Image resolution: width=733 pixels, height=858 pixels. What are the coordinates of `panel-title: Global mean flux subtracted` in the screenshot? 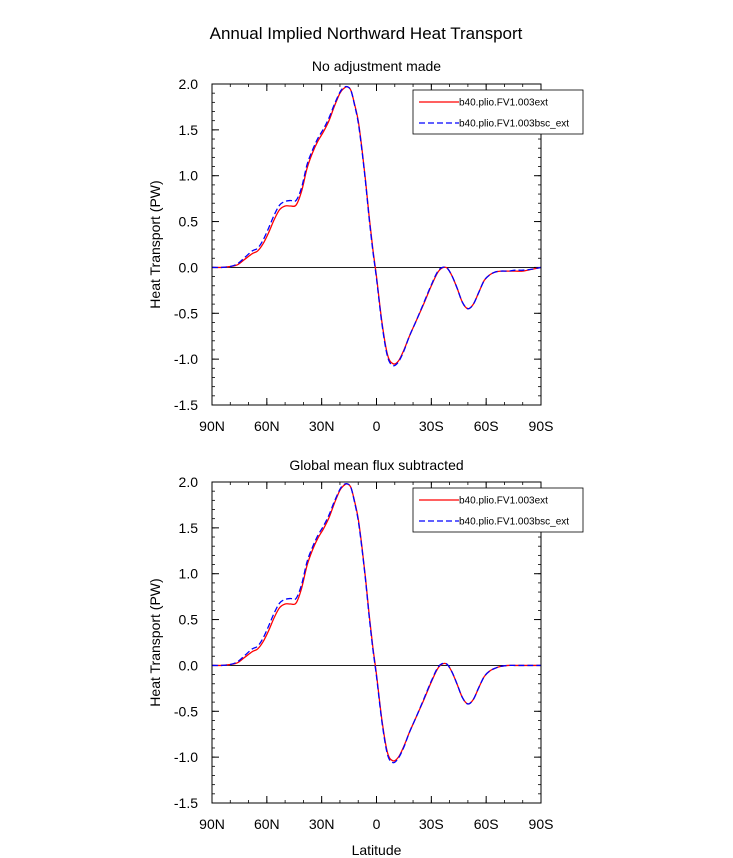 It's located at (376, 465).